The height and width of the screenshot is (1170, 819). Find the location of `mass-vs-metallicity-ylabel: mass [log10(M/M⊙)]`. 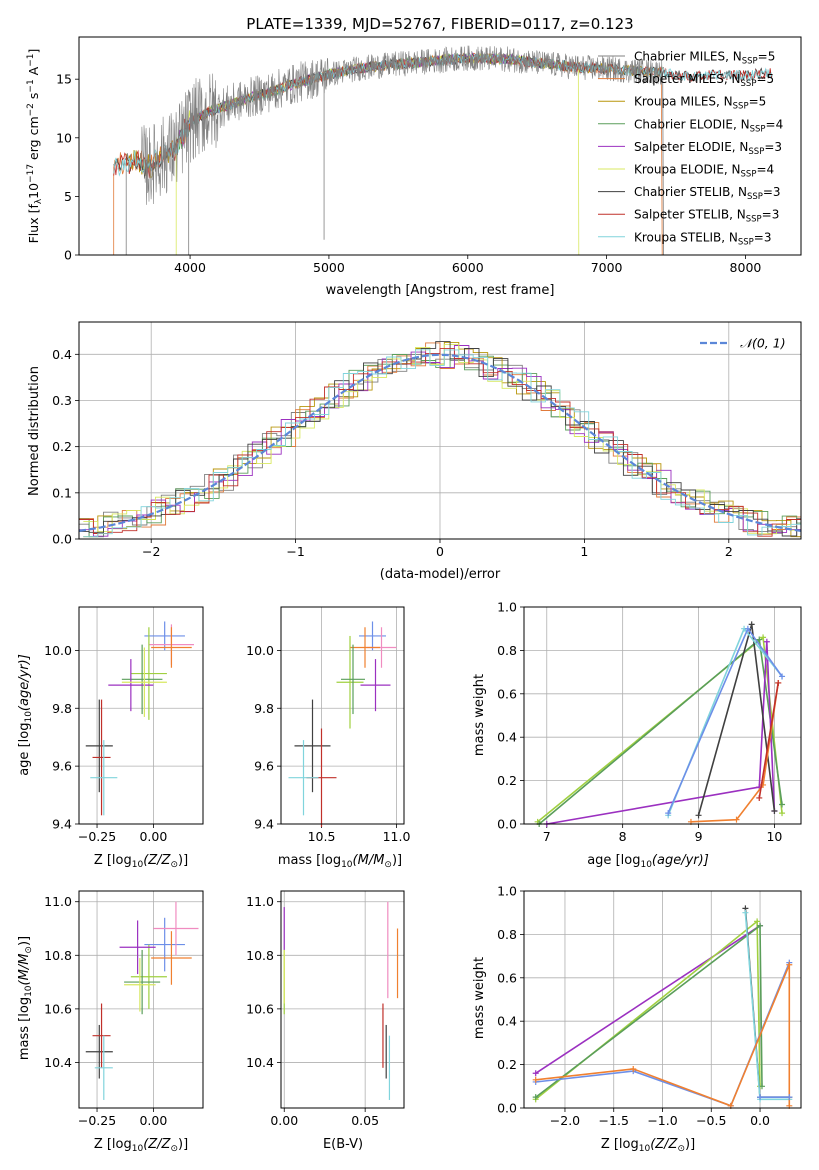

mass-vs-metallicity-ylabel: mass [log10(M/M⊙)] is located at coordinates (25, 998).